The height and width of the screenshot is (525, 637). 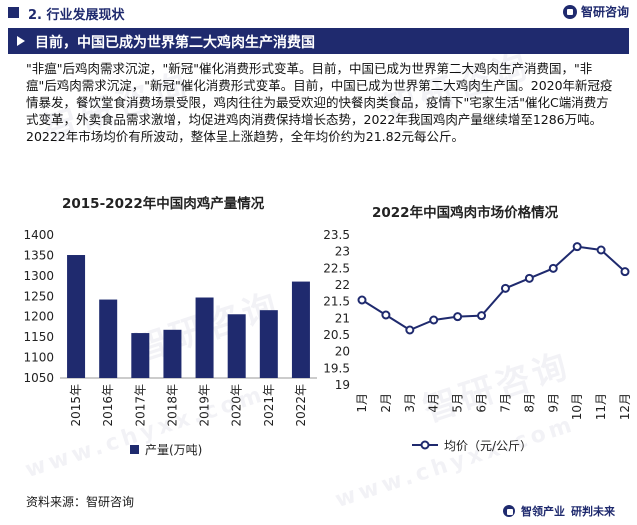 I want to click on legend-label: 均价（元/公斤）, so click(x=488, y=446).